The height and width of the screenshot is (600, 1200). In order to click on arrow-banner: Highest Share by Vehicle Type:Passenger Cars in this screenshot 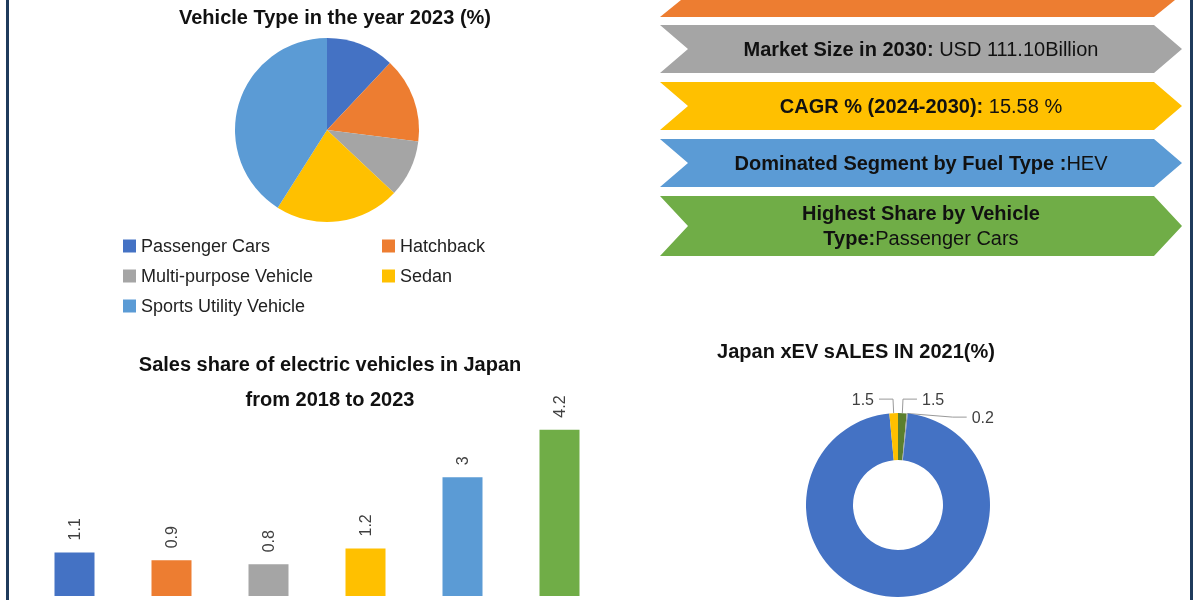, I will do `click(921, 226)`.